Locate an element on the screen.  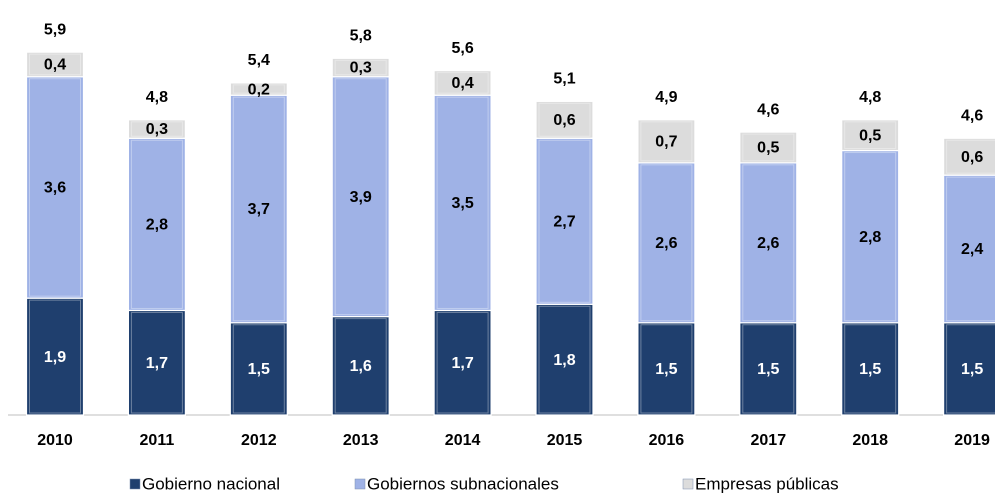
value-label: 1,7 is located at coordinates (157, 363).